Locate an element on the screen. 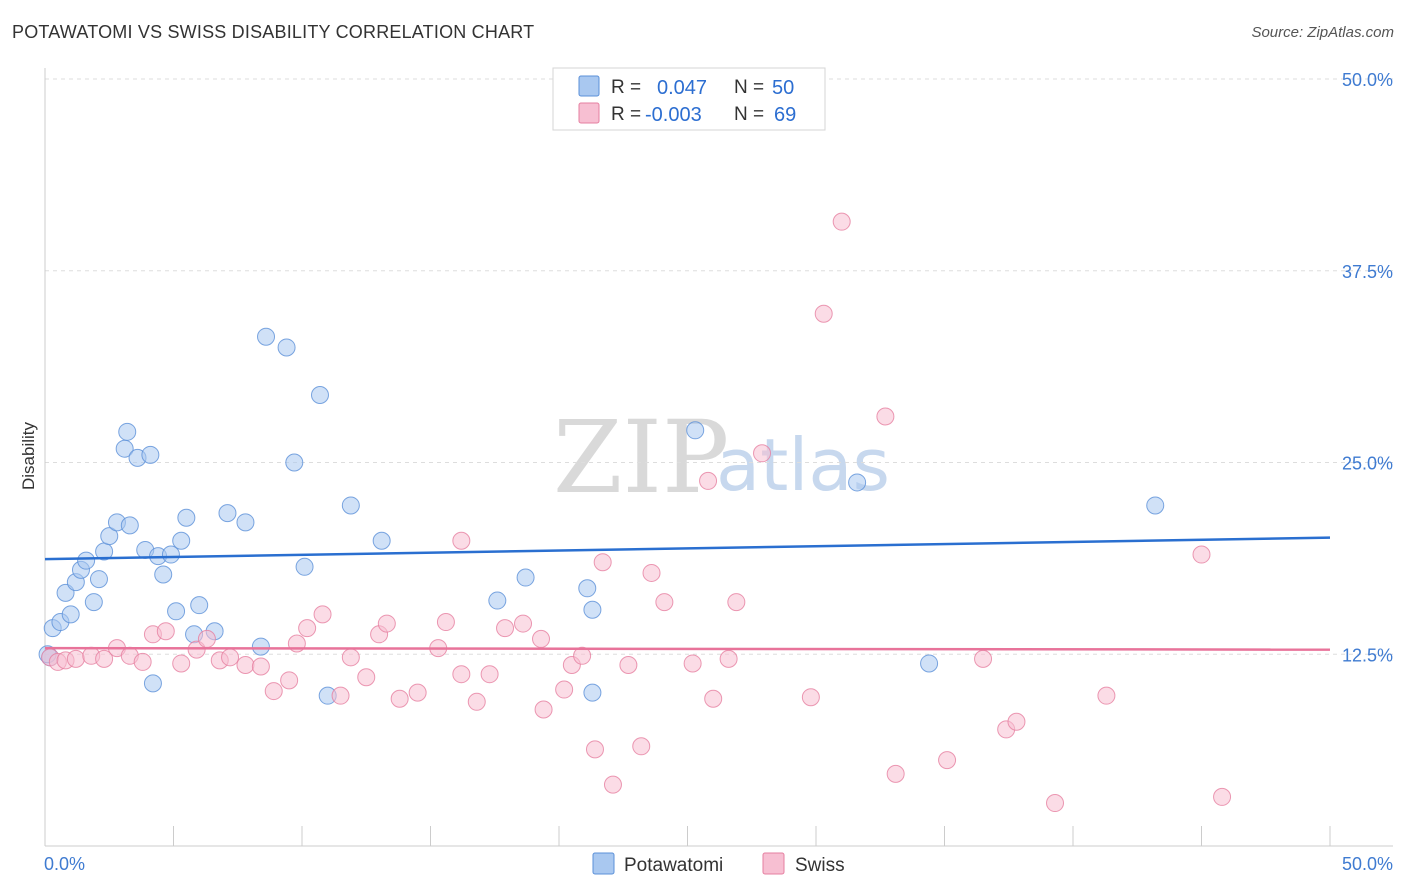  legend-r-value-swiss: -0.003 is located at coordinates (673, 115).